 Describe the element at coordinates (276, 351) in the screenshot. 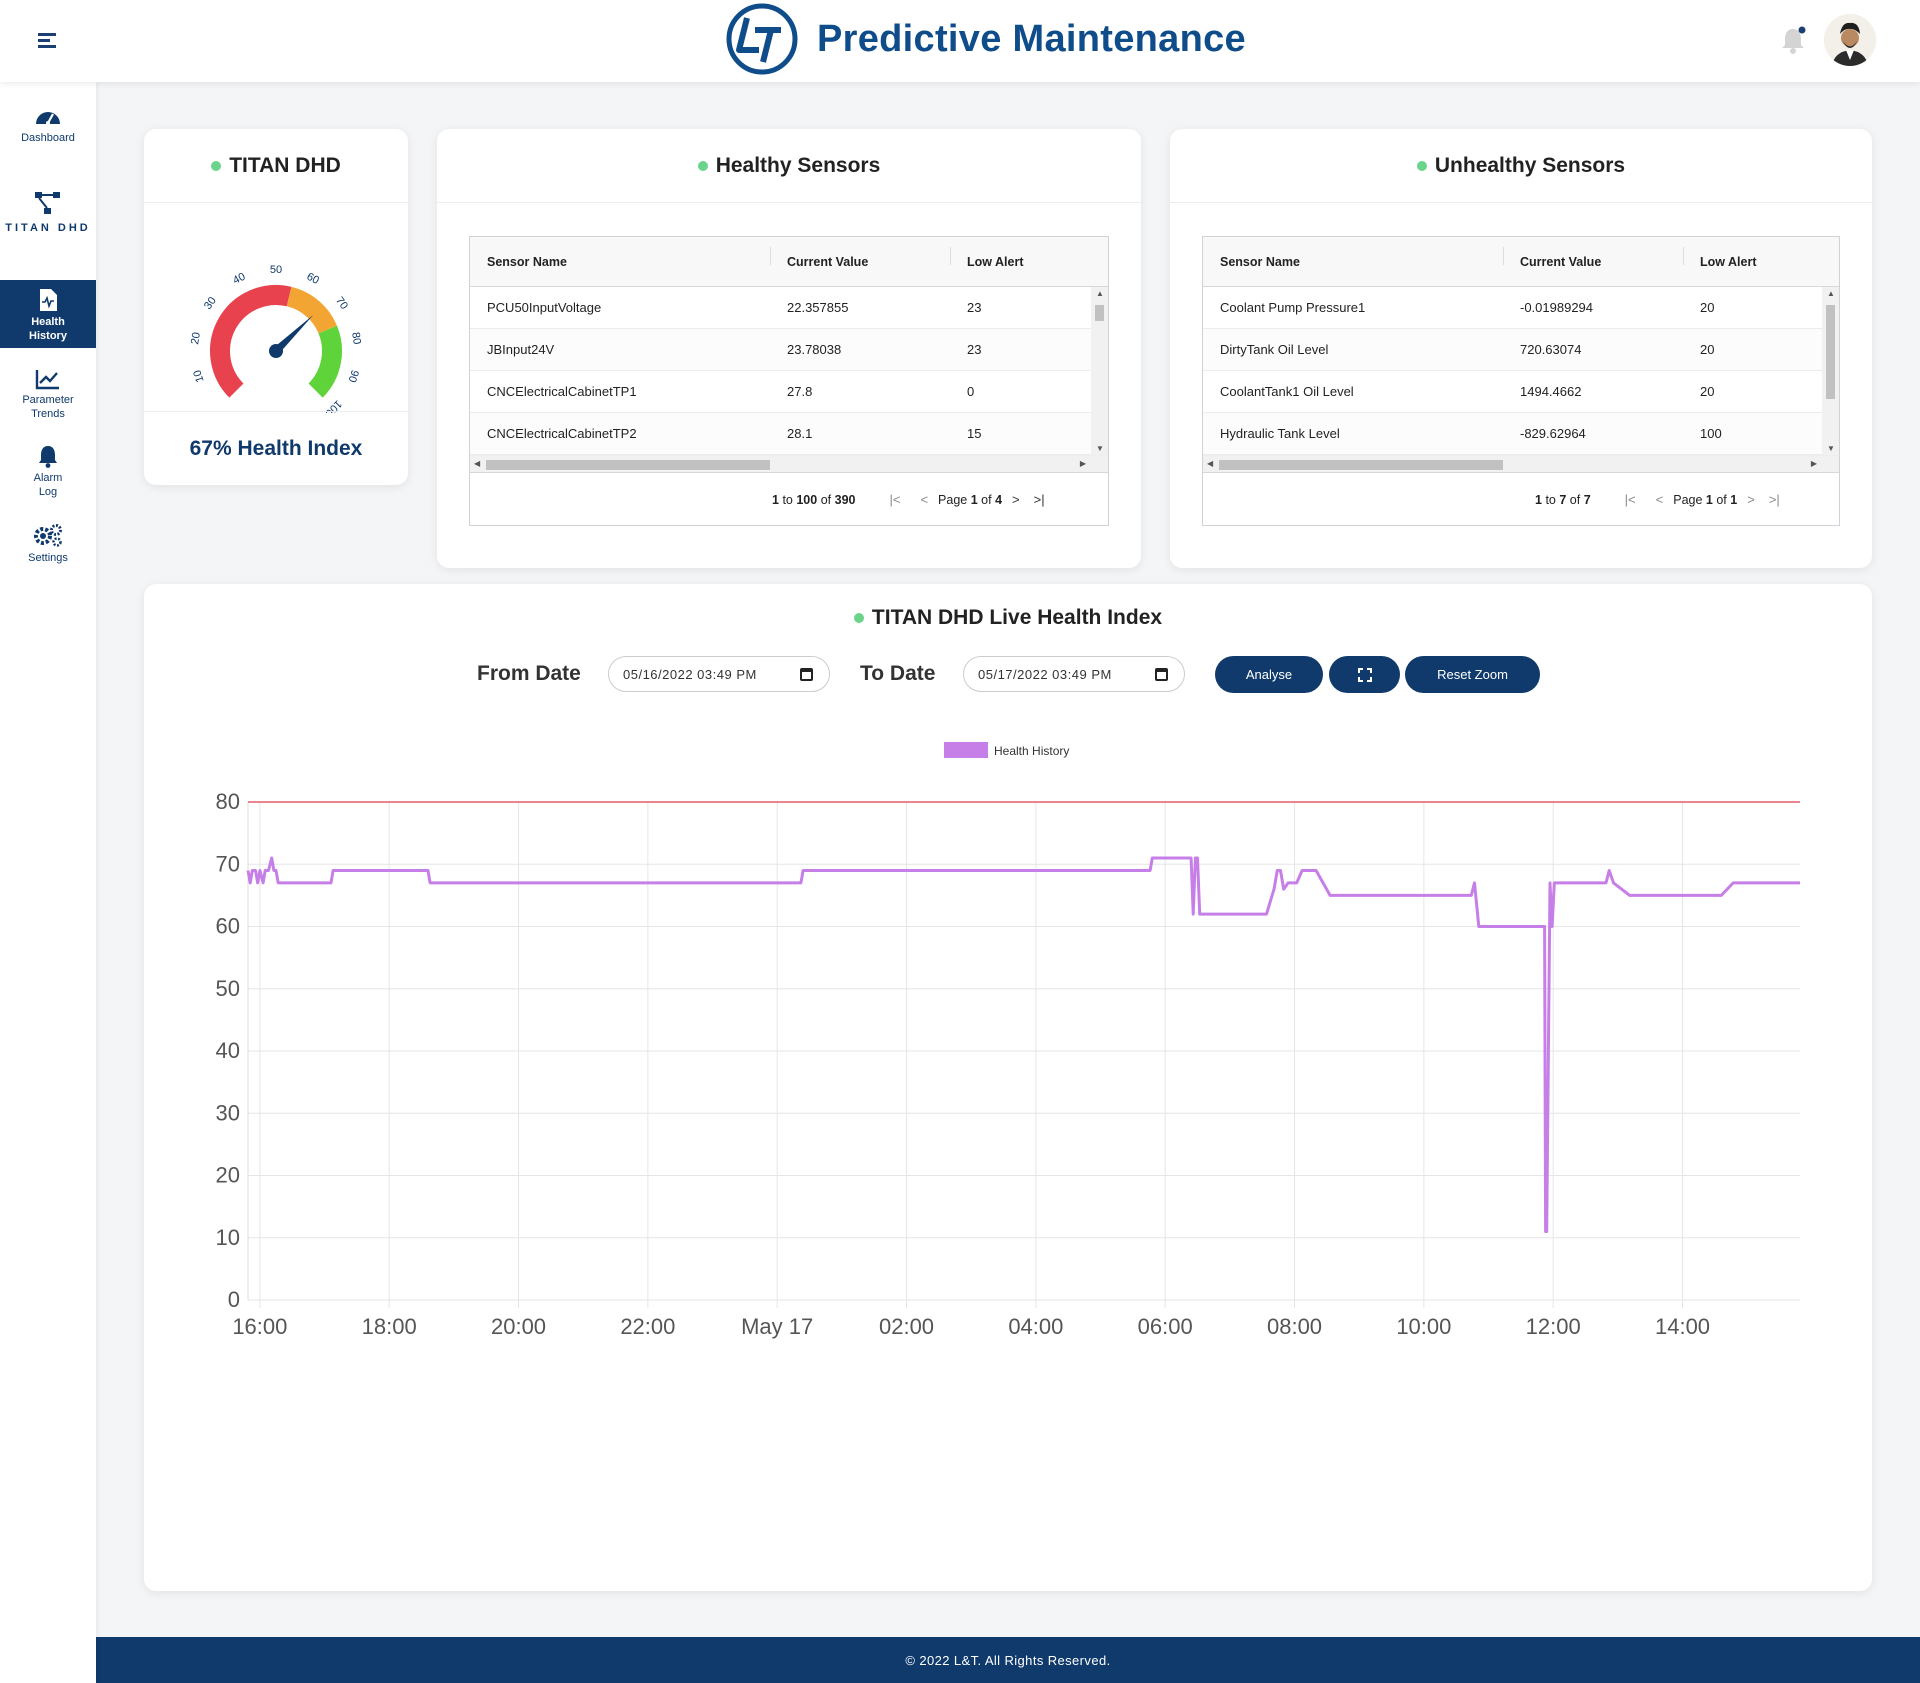

I see `gauge-needle-hub` at that location.